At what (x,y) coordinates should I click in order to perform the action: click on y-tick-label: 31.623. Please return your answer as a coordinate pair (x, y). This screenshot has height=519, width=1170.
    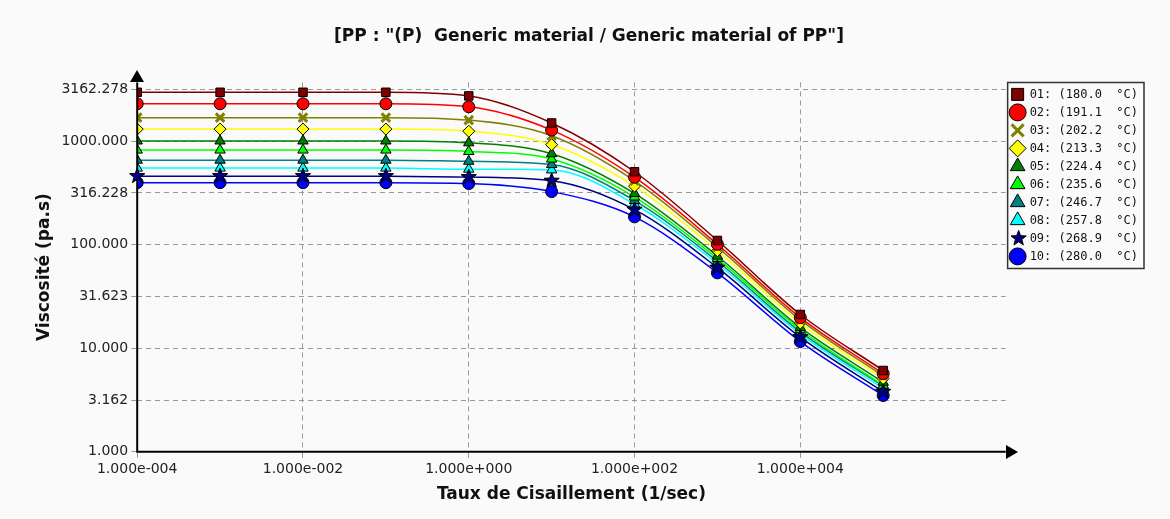
    Looking at the image, I should click on (104, 295).